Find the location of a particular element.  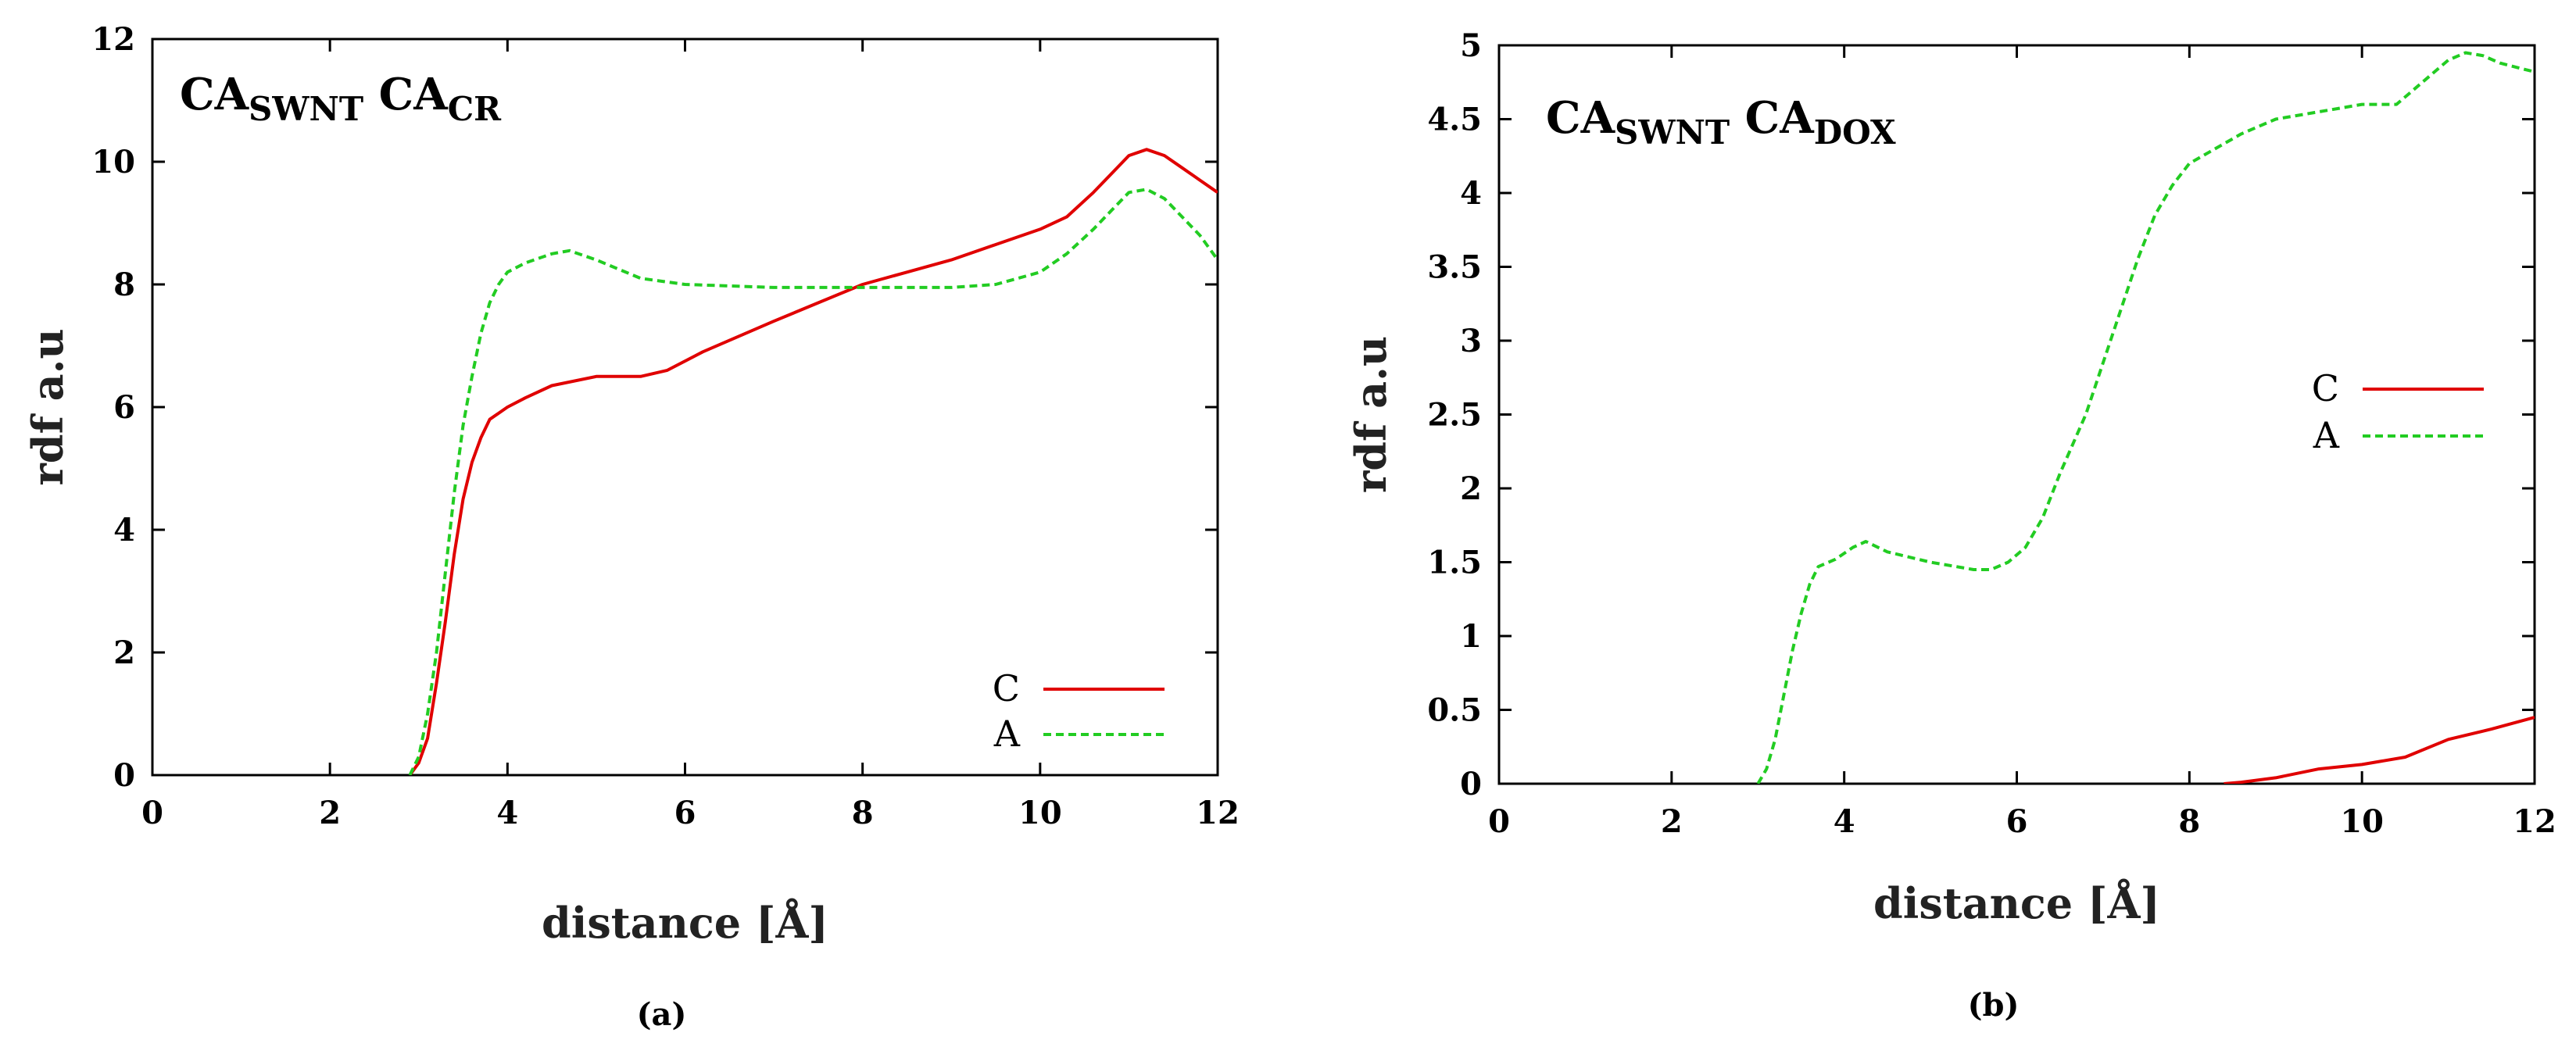

x-axis-label-b: distance [Å] is located at coordinates (2016, 903).